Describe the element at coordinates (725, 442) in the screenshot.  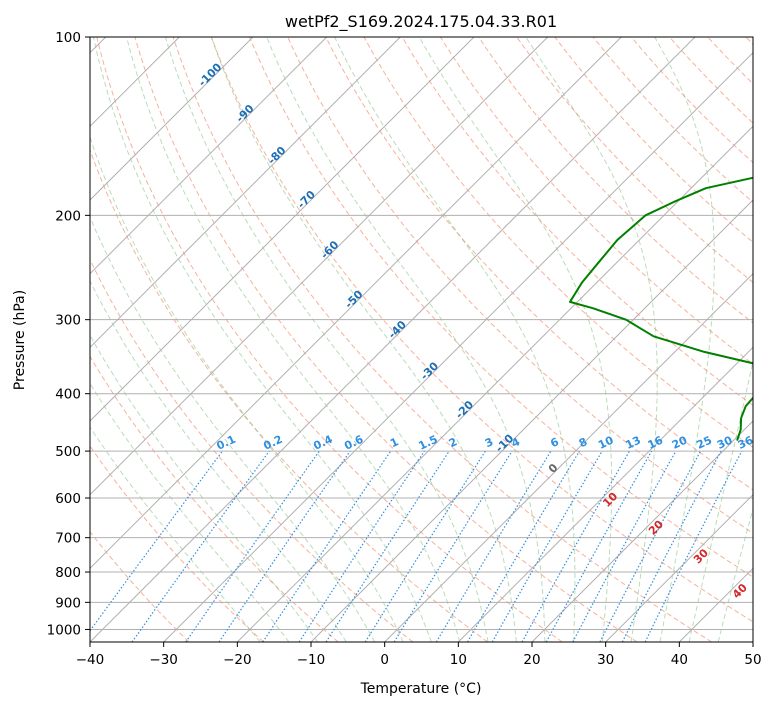
I see `mixing-ratio-label: 30` at that location.